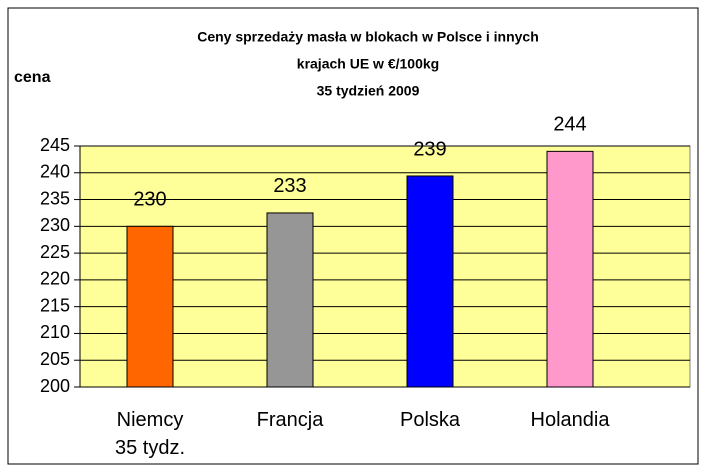 This screenshot has height=472, width=707. Describe the element at coordinates (149, 200) in the screenshot. I see `value-label: 230` at that location.